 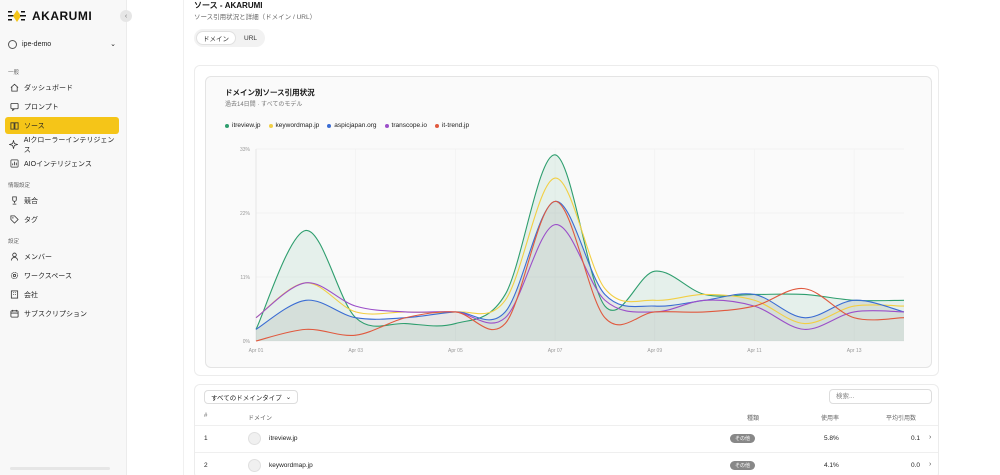 I want to click on trophy-icon, so click(x=14, y=201).